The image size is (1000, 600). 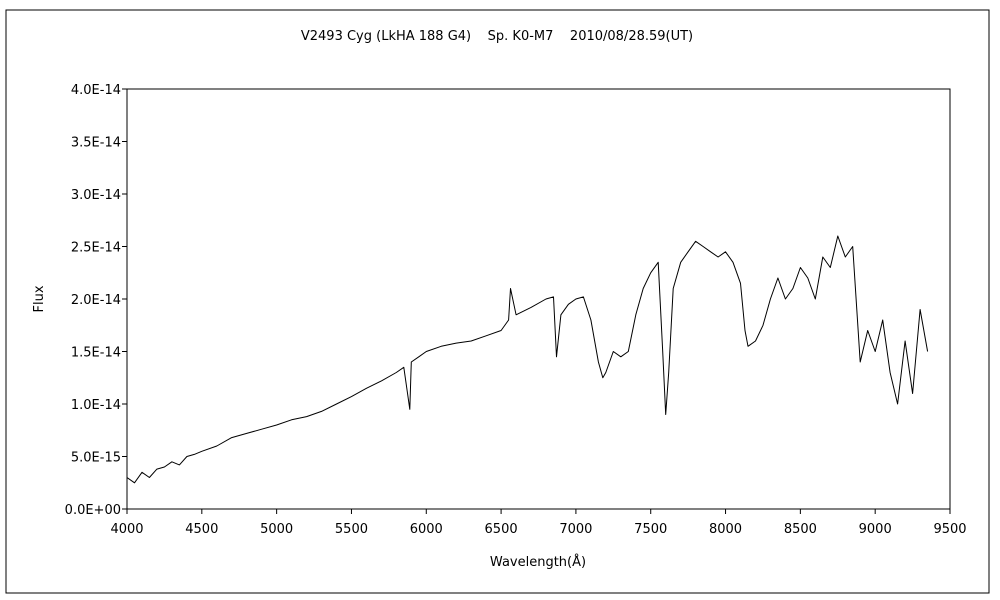 I want to click on x-tick-label: 5000, so click(x=276, y=529).